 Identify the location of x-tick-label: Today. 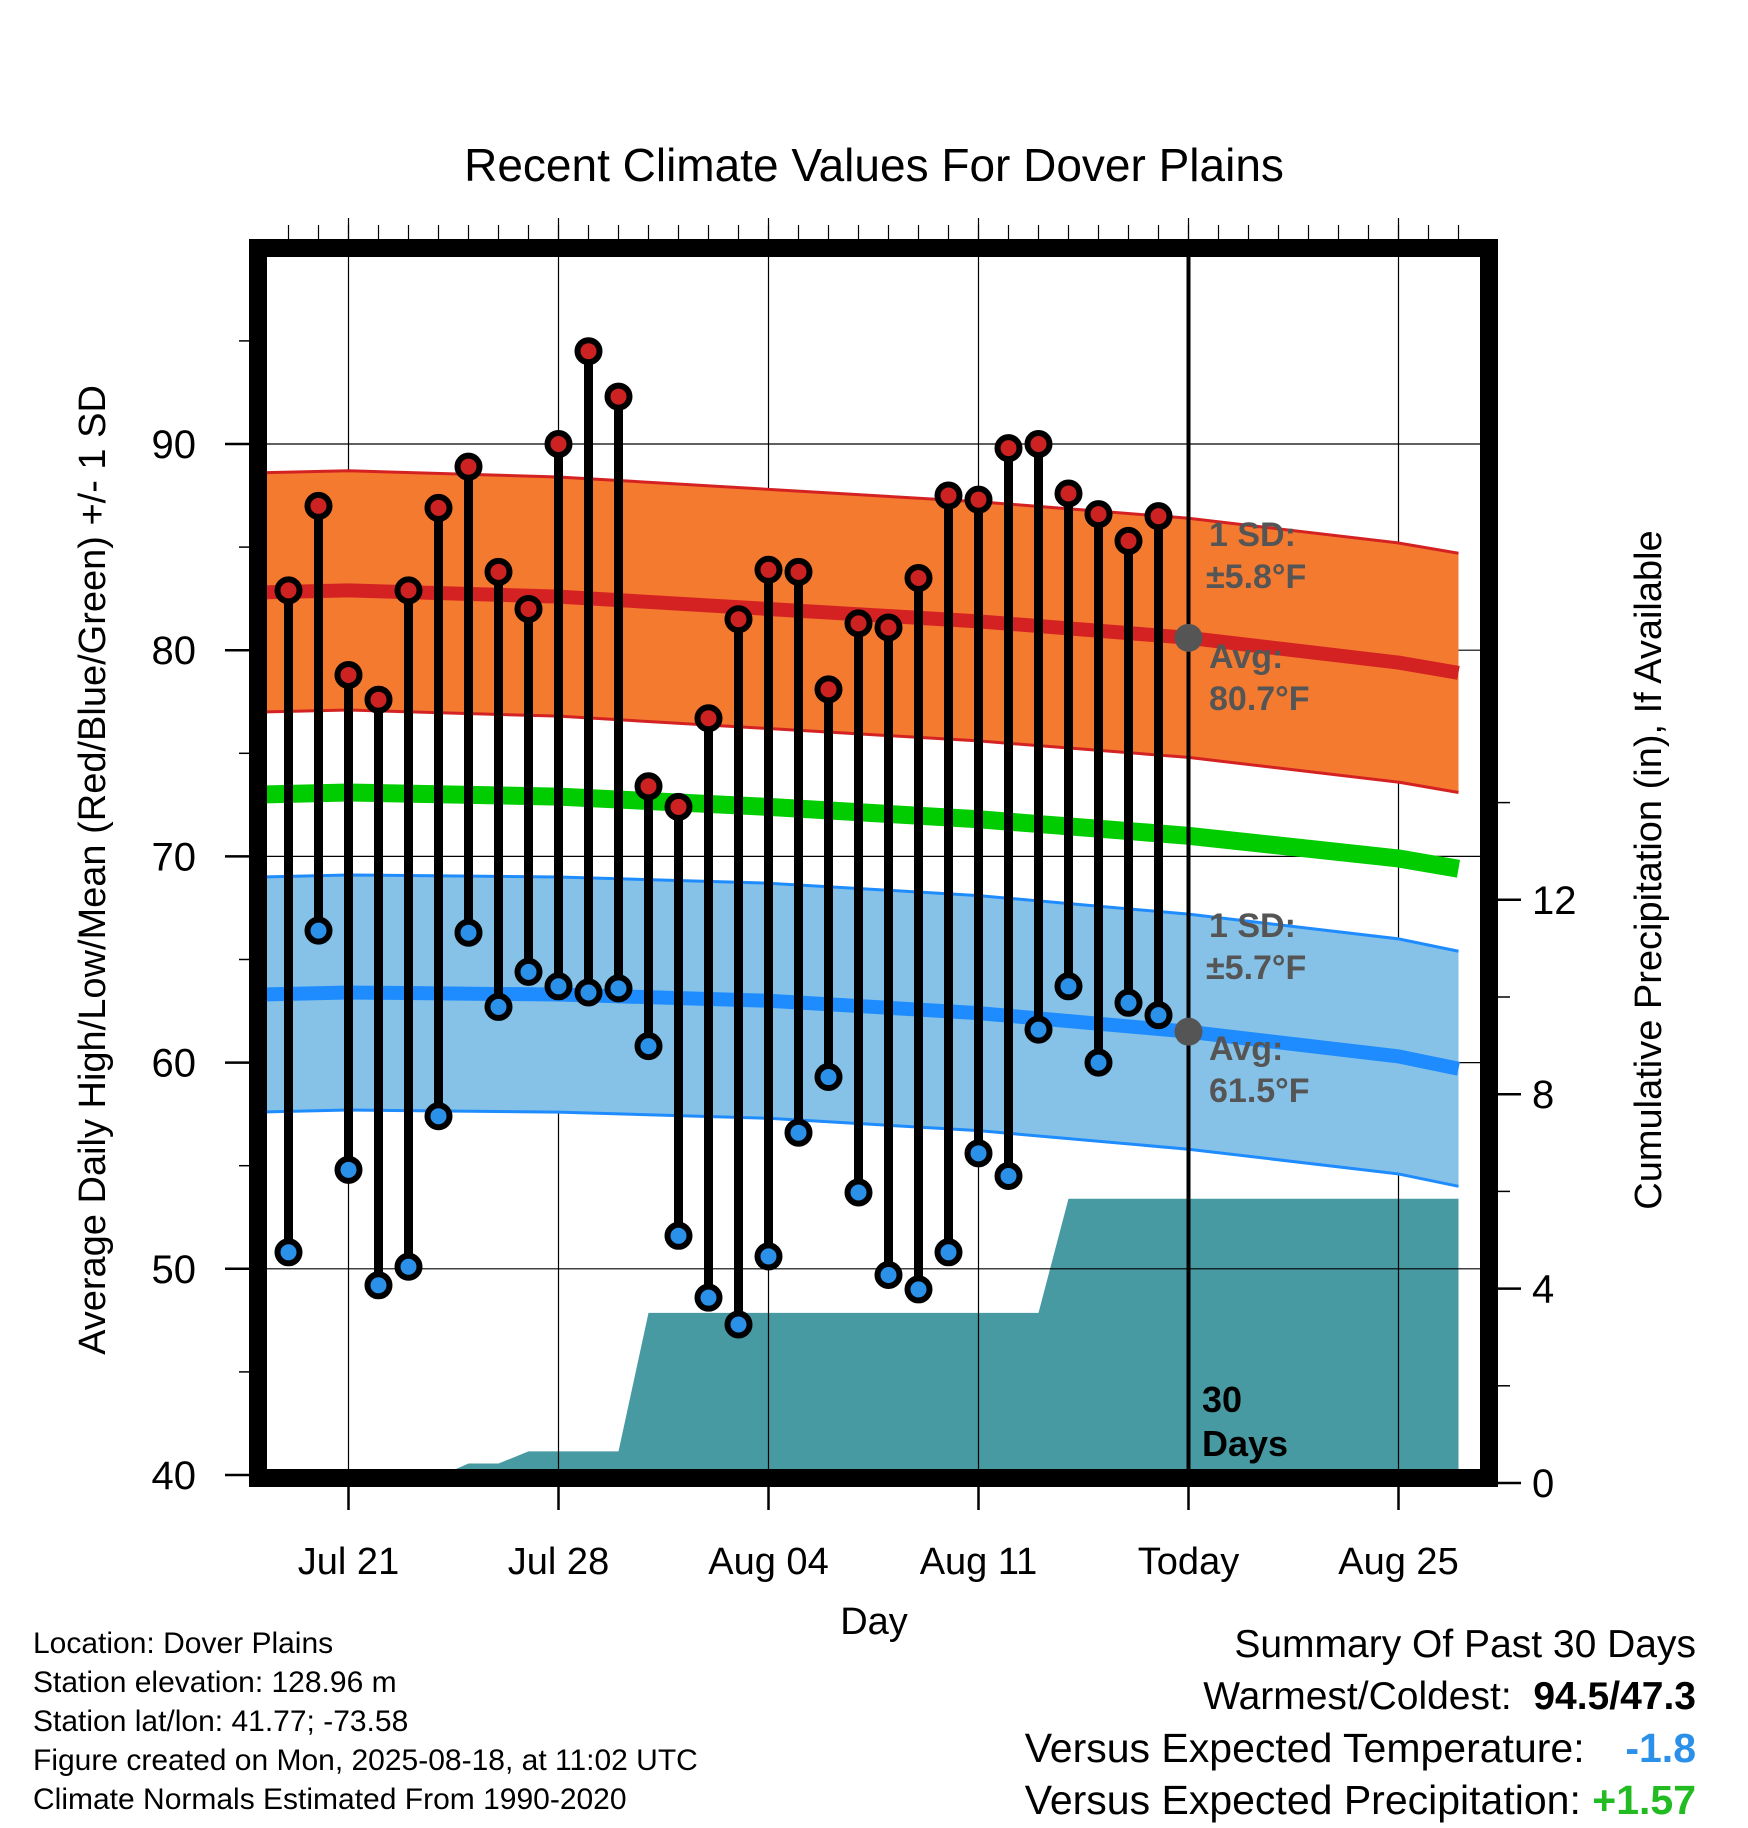
(1188, 1562).